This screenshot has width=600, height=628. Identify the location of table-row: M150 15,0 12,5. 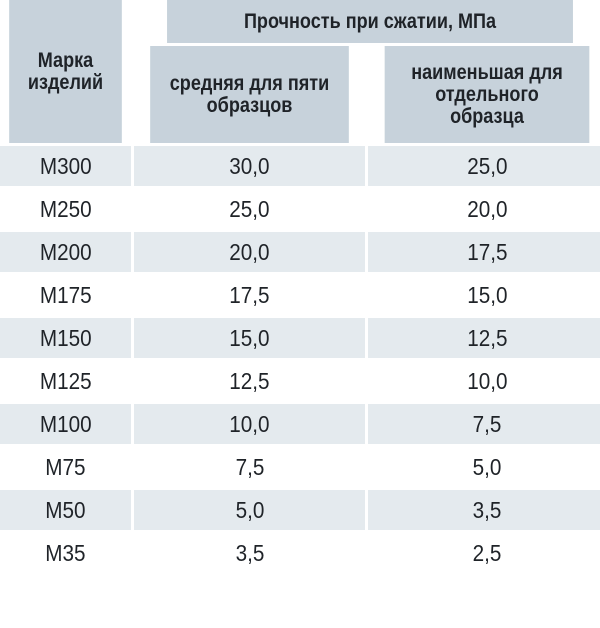
(300, 338).